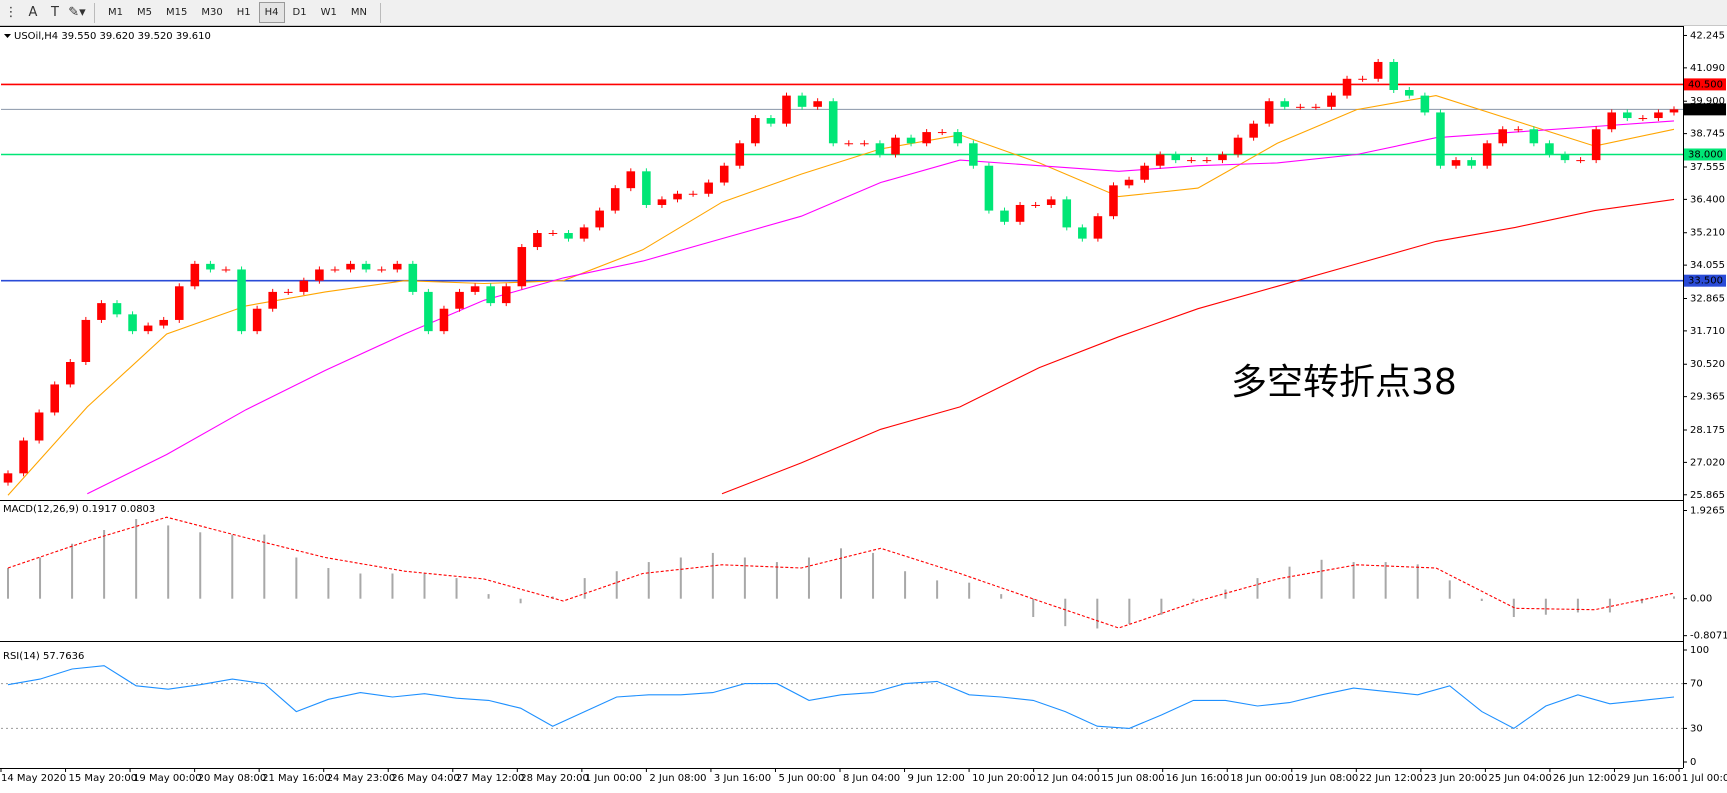 The width and height of the screenshot is (1727, 793). What do you see at coordinates (1705, 281) in the screenshot?
I see `price-level-label: 33.500` at bounding box center [1705, 281].